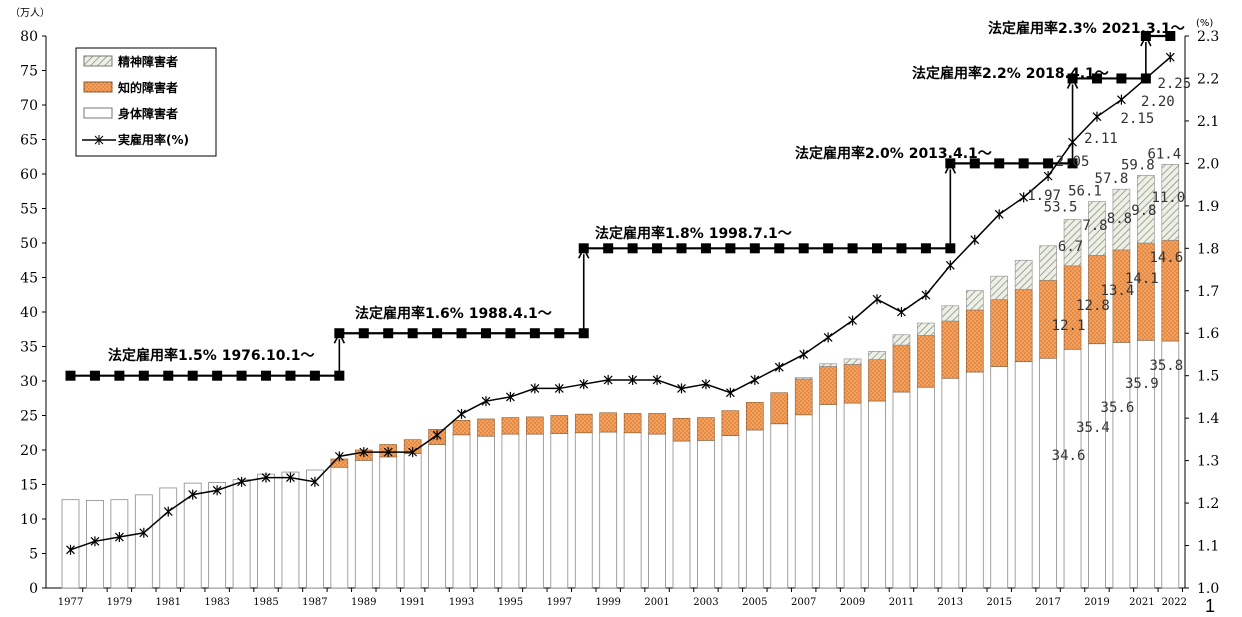  What do you see at coordinates (1174, 602) in the screenshot?
I see `x-tick-label: 2022` at bounding box center [1174, 602].